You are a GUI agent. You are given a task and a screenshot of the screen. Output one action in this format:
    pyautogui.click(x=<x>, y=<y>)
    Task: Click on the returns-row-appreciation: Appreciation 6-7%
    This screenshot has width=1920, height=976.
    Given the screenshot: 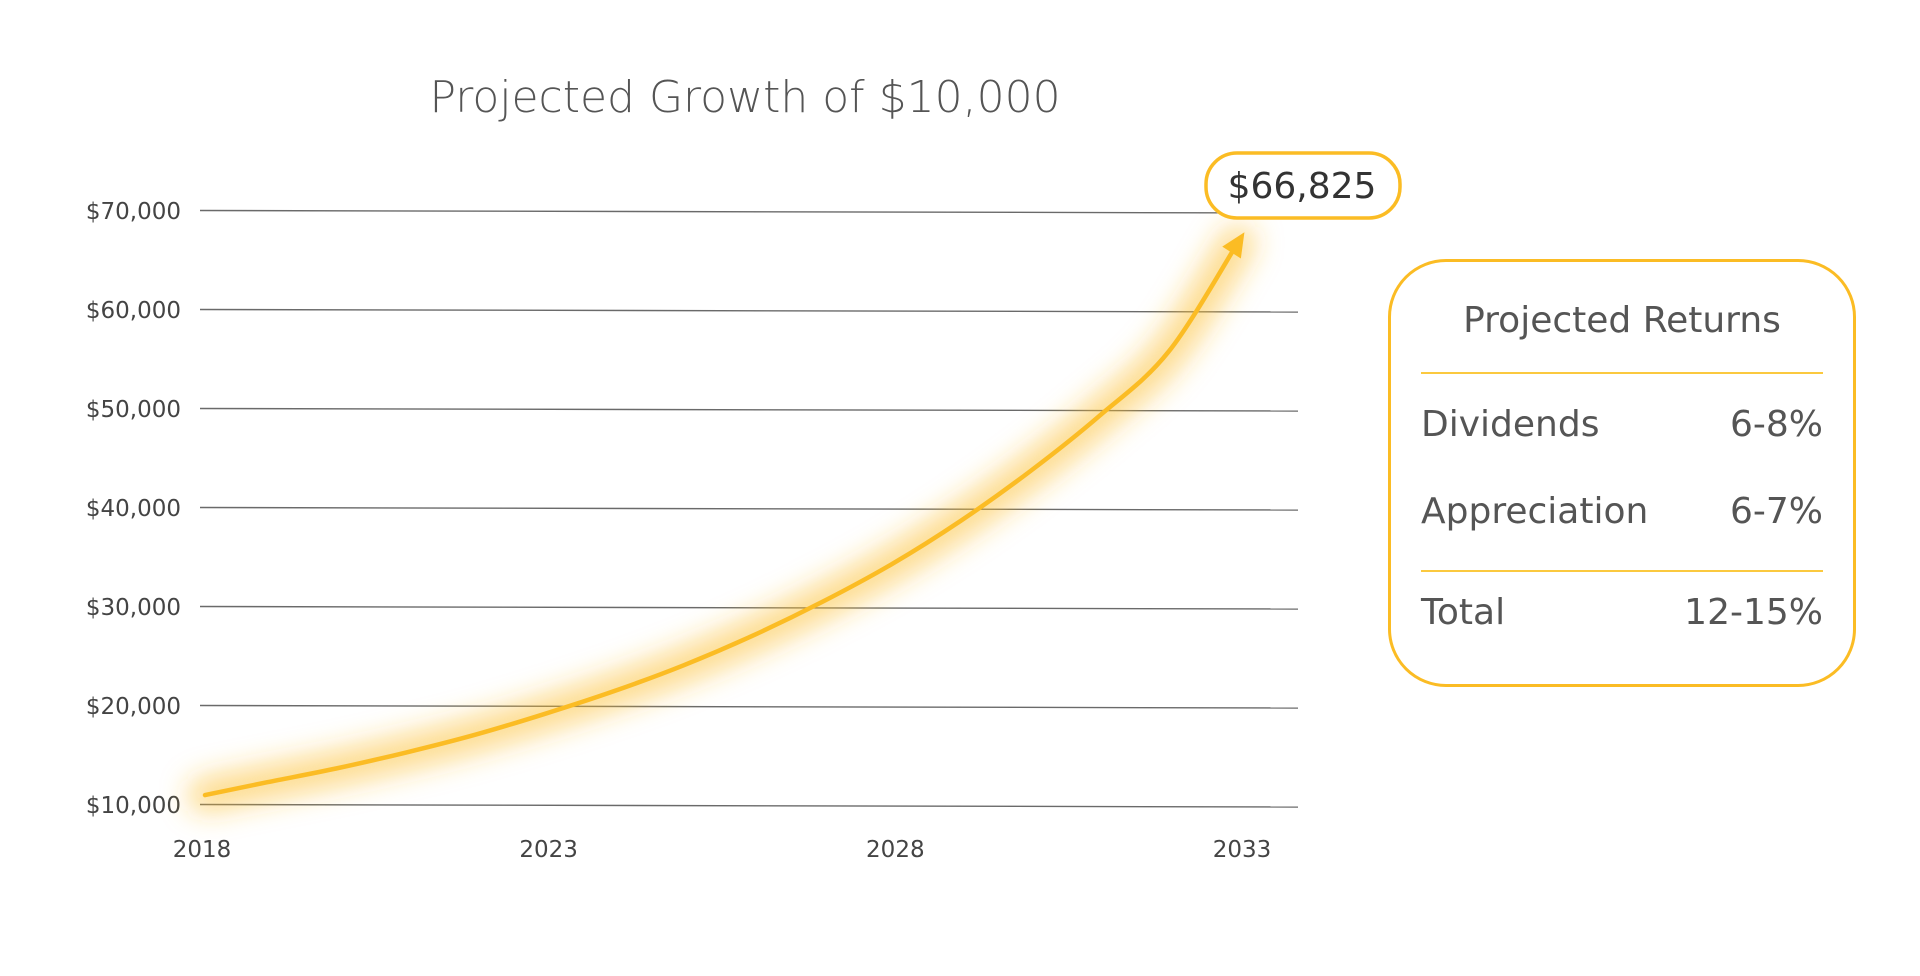 What is the action you would take?
    pyautogui.click(x=1622, y=511)
    